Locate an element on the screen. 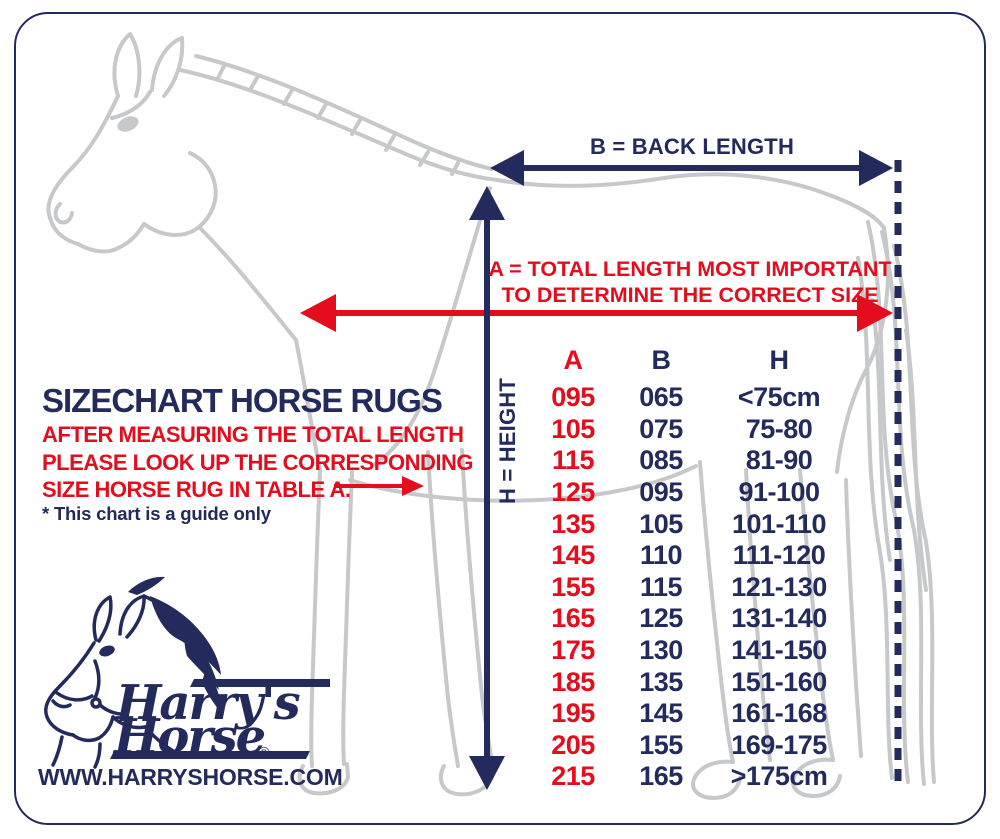 The width and height of the screenshot is (1000, 839). table-cell: 151-160 is located at coordinates (779, 681).